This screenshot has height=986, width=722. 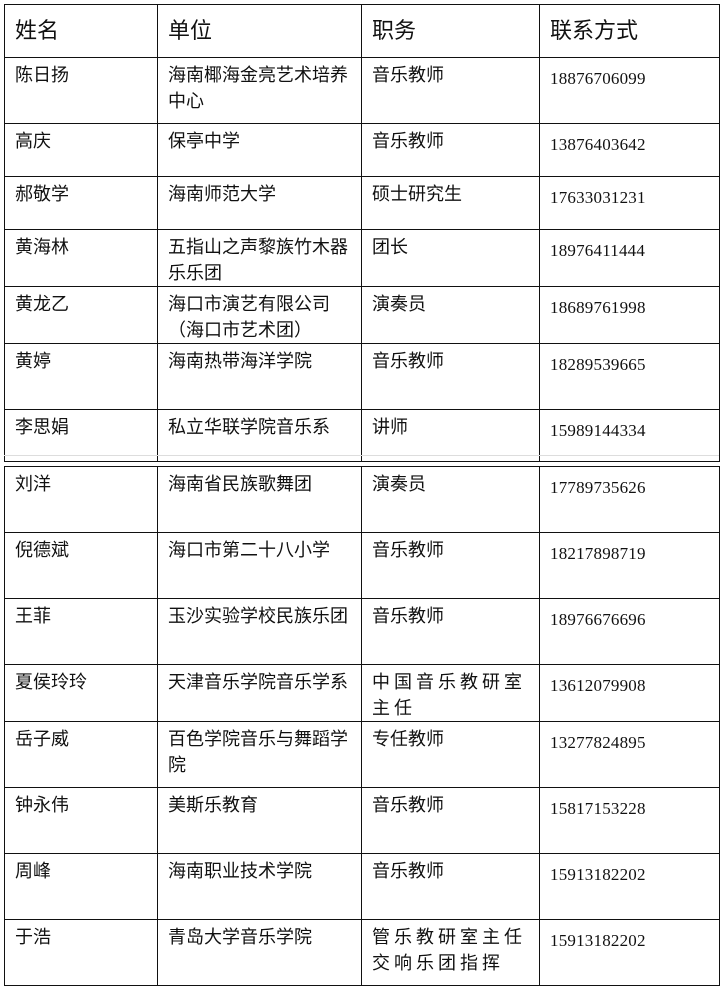 What do you see at coordinates (81, 435) in the screenshot?
I see `name-cell: 李思娟` at bounding box center [81, 435].